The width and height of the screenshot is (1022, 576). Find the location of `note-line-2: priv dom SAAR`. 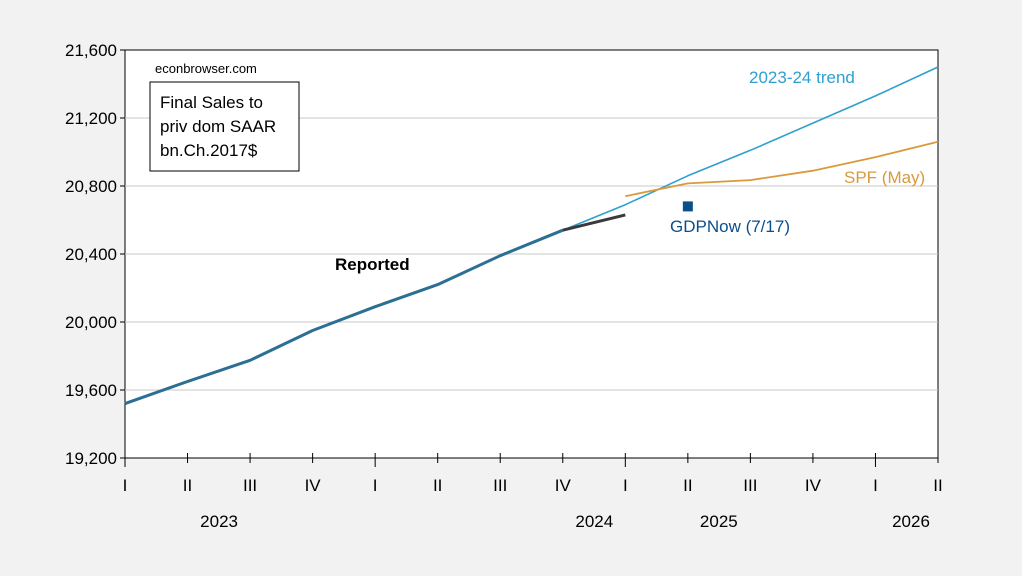

note-line-2: priv dom SAAR is located at coordinates (218, 126).